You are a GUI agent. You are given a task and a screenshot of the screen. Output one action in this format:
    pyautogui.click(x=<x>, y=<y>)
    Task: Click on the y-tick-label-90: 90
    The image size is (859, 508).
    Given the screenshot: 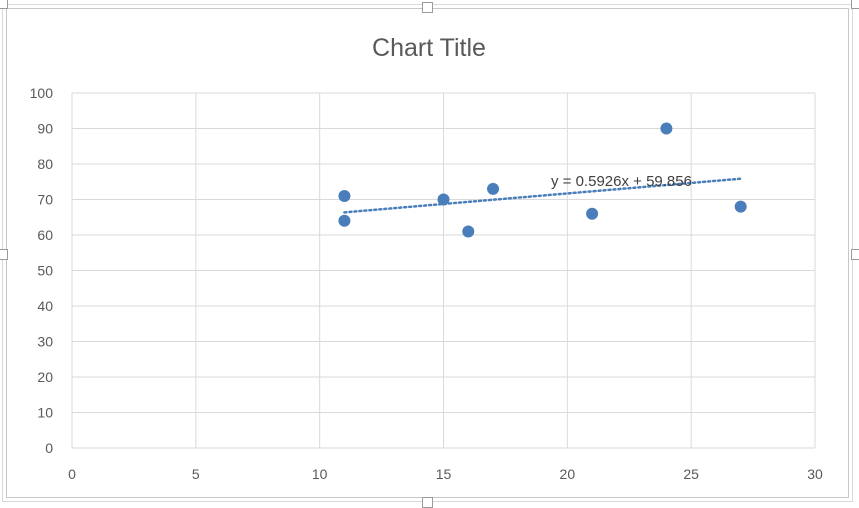 What is the action you would take?
    pyautogui.click(x=45, y=129)
    